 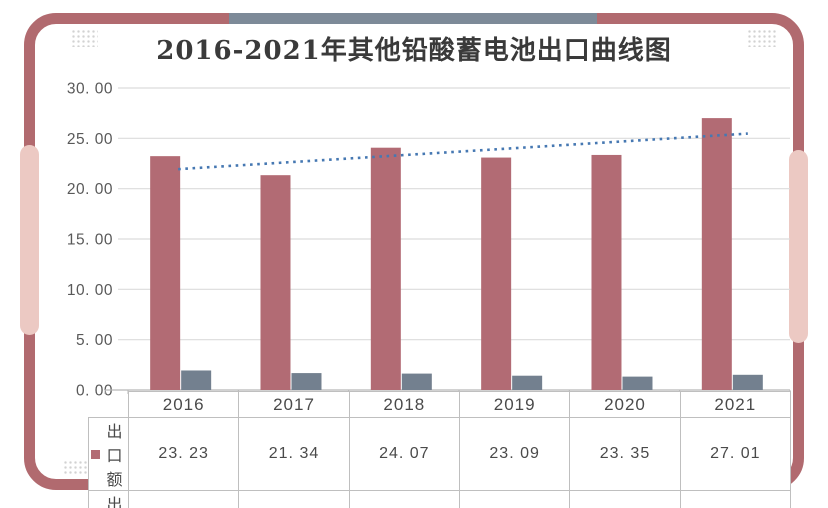 I want to click on legend-export-value: 出口额, so click(x=108, y=454).